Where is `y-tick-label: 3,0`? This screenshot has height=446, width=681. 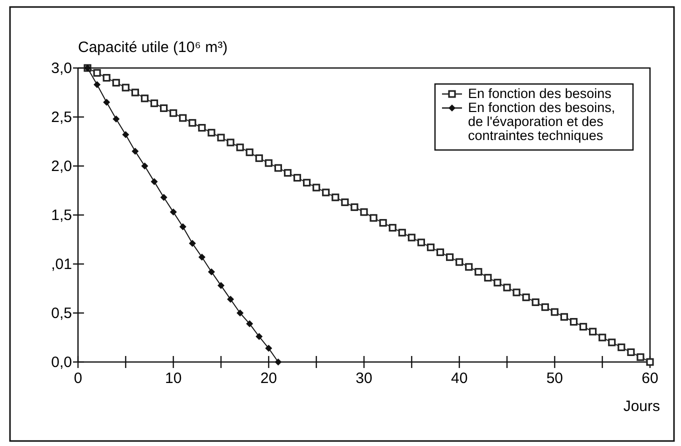 y-tick-label: 3,0 is located at coordinates (61, 68).